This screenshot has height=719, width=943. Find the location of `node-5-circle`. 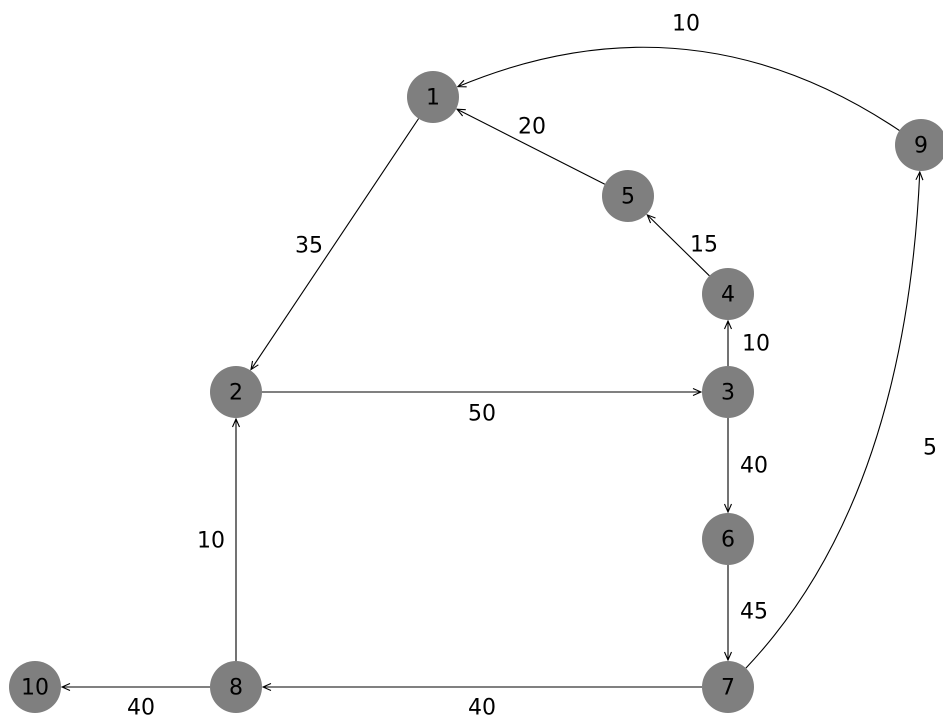

node-5-circle is located at coordinates (628, 196).